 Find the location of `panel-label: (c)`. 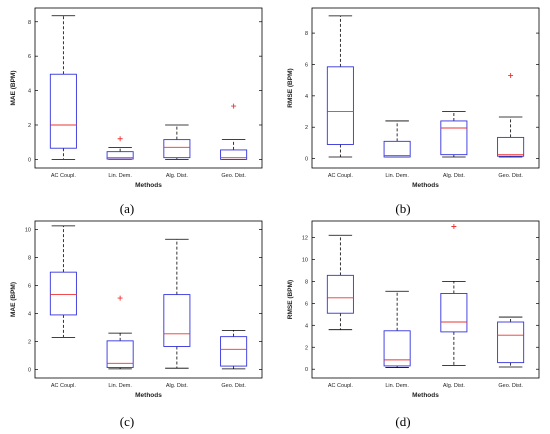

panel-label: (c) is located at coordinates (127, 421).